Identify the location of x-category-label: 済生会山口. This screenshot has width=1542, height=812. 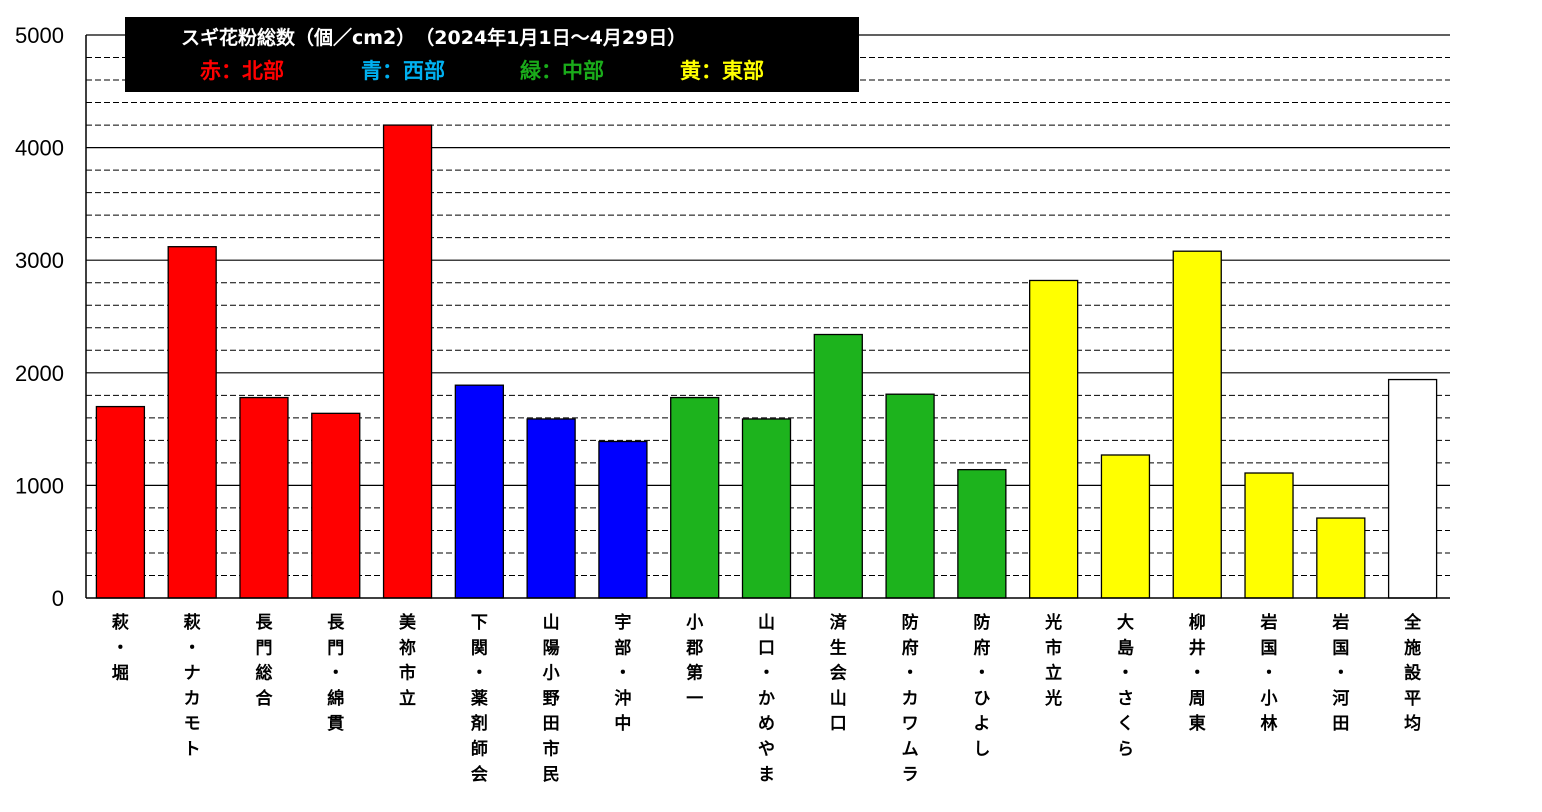
(839, 673).